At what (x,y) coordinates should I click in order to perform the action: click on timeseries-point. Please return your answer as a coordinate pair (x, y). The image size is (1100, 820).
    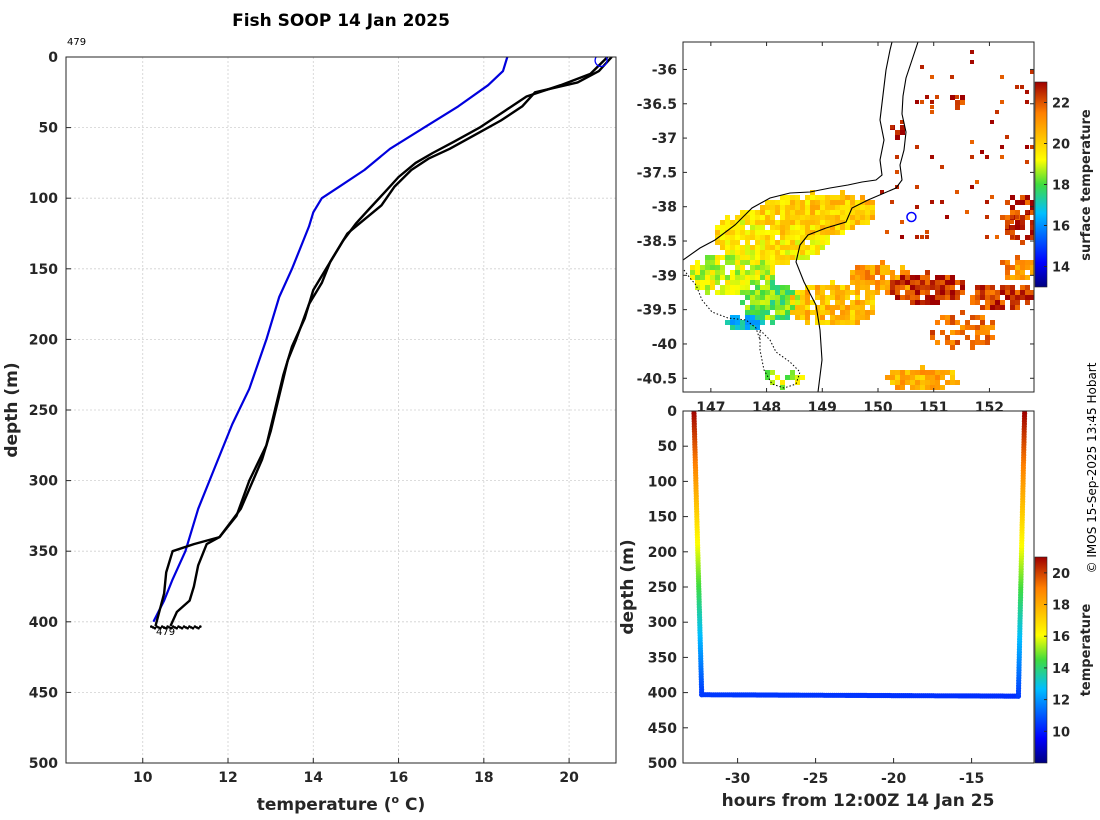
    Looking at the image, I should click on (1025, 412).